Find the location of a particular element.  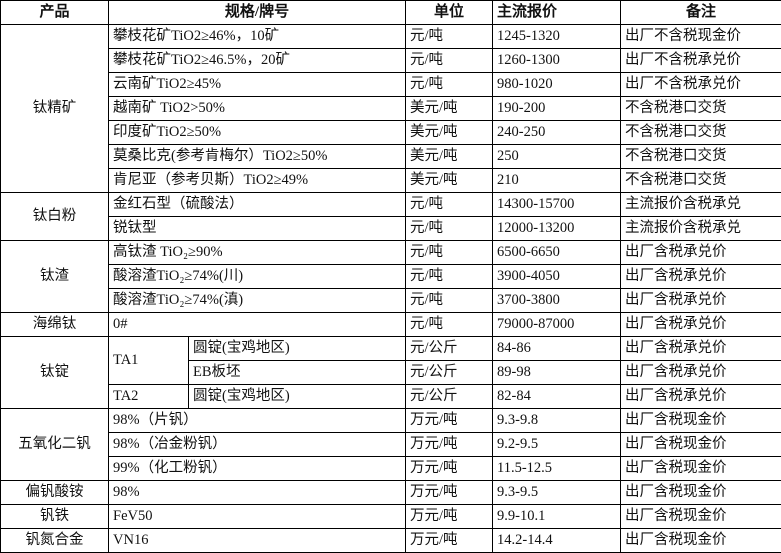

price-cell: 89-98 is located at coordinates (557, 372).